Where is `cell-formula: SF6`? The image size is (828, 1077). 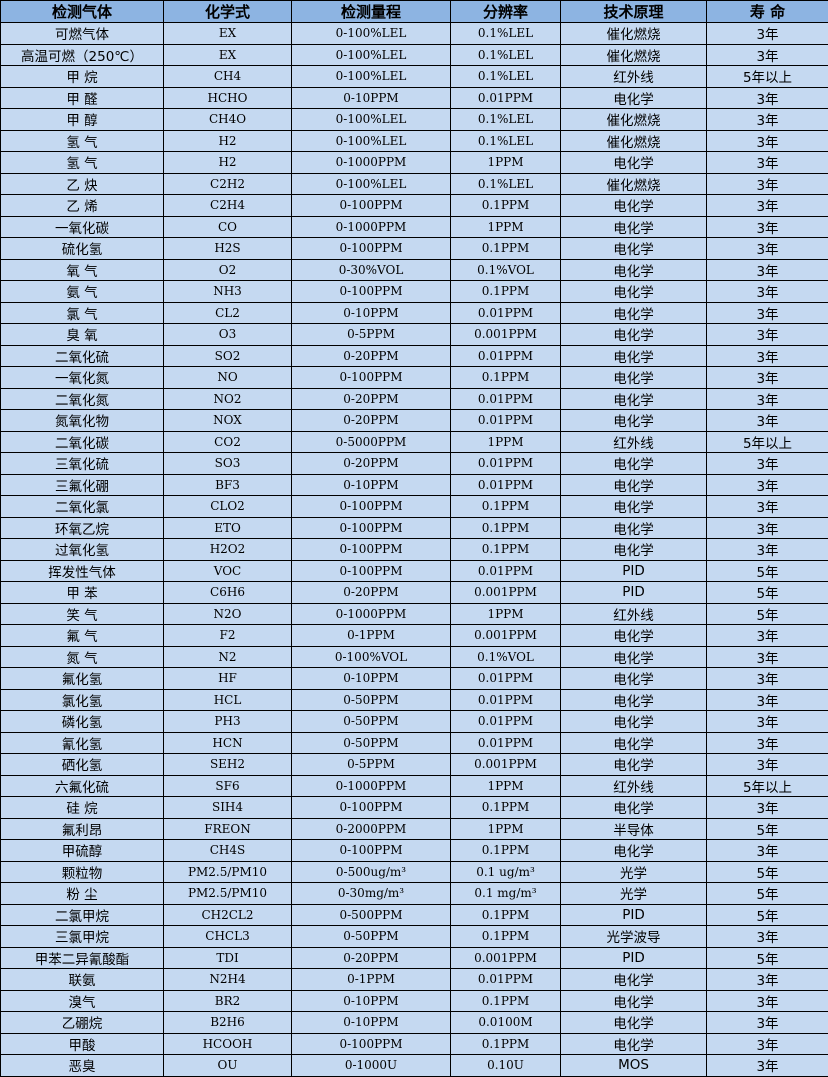 cell-formula: SF6 is located at coordinates (228, 786).